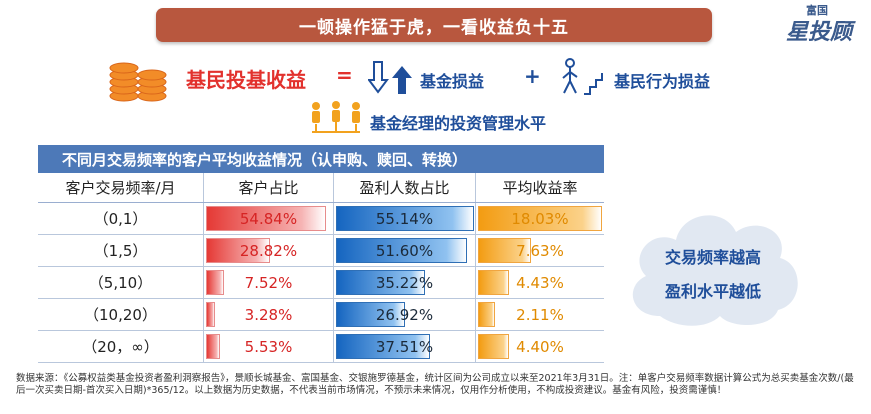 The image size is (871, 414). I want to click on table-row: （0,1） 54.84% 55.14% 18.03%, so click(321, 219).